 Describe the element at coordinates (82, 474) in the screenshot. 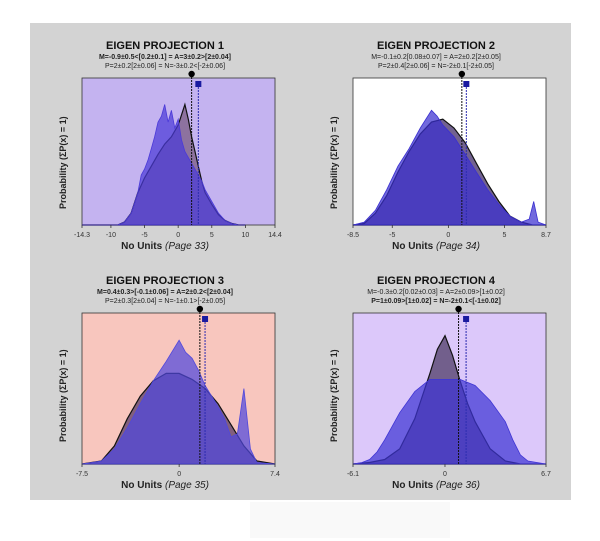

I see `x-tick-label: -7.5` at that location.